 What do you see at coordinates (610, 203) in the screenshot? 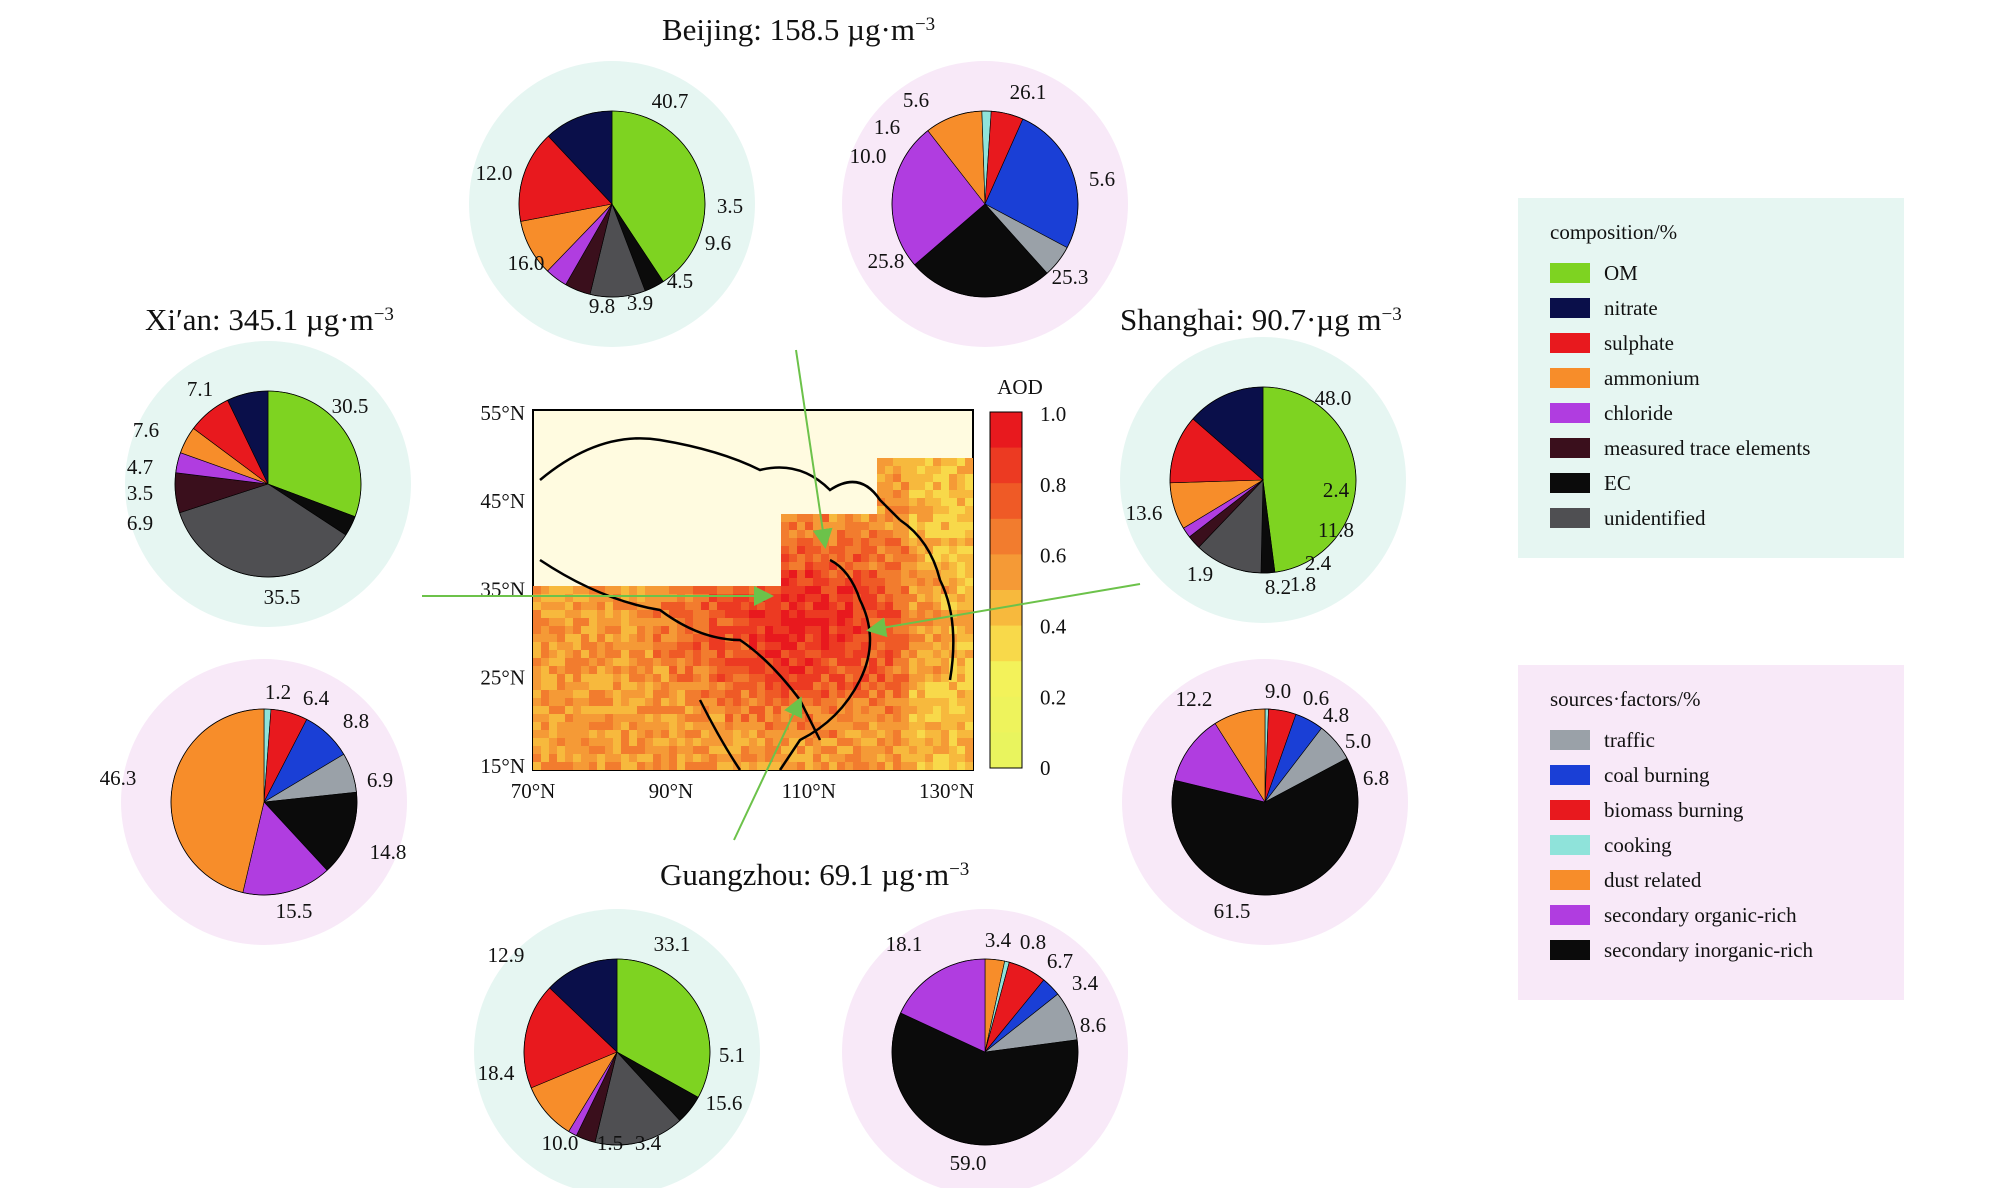
I see `pie-beijing-composition: 40.7 3.5 9.6 4.5 3.9 9.8 16.0 12.0` at bounding box center [610, 203].